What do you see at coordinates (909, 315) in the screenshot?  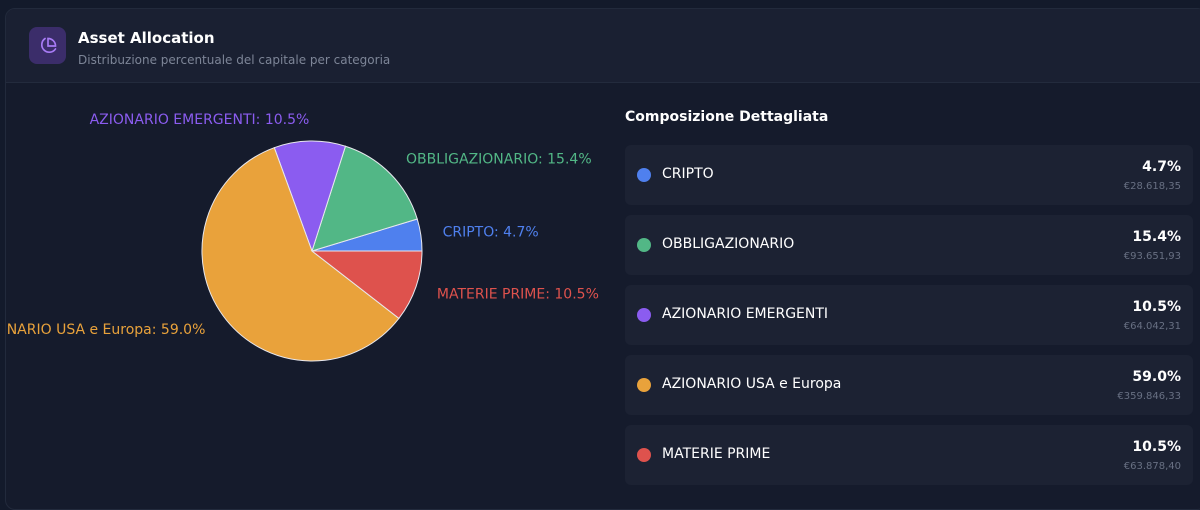 I see `allocation-row: AZIONARIO EMERGENTI 10.5% €64.042,31` at bounding box center [909, 315].